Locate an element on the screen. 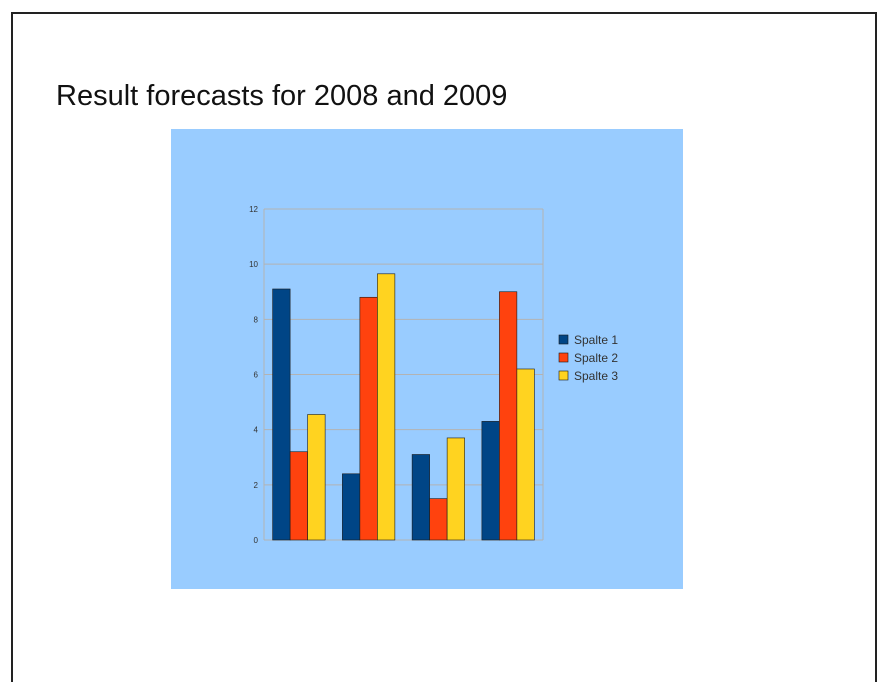 This screenshot has width=887, height=682. y-tick-label: 12 is located at coordinates (253, 209).